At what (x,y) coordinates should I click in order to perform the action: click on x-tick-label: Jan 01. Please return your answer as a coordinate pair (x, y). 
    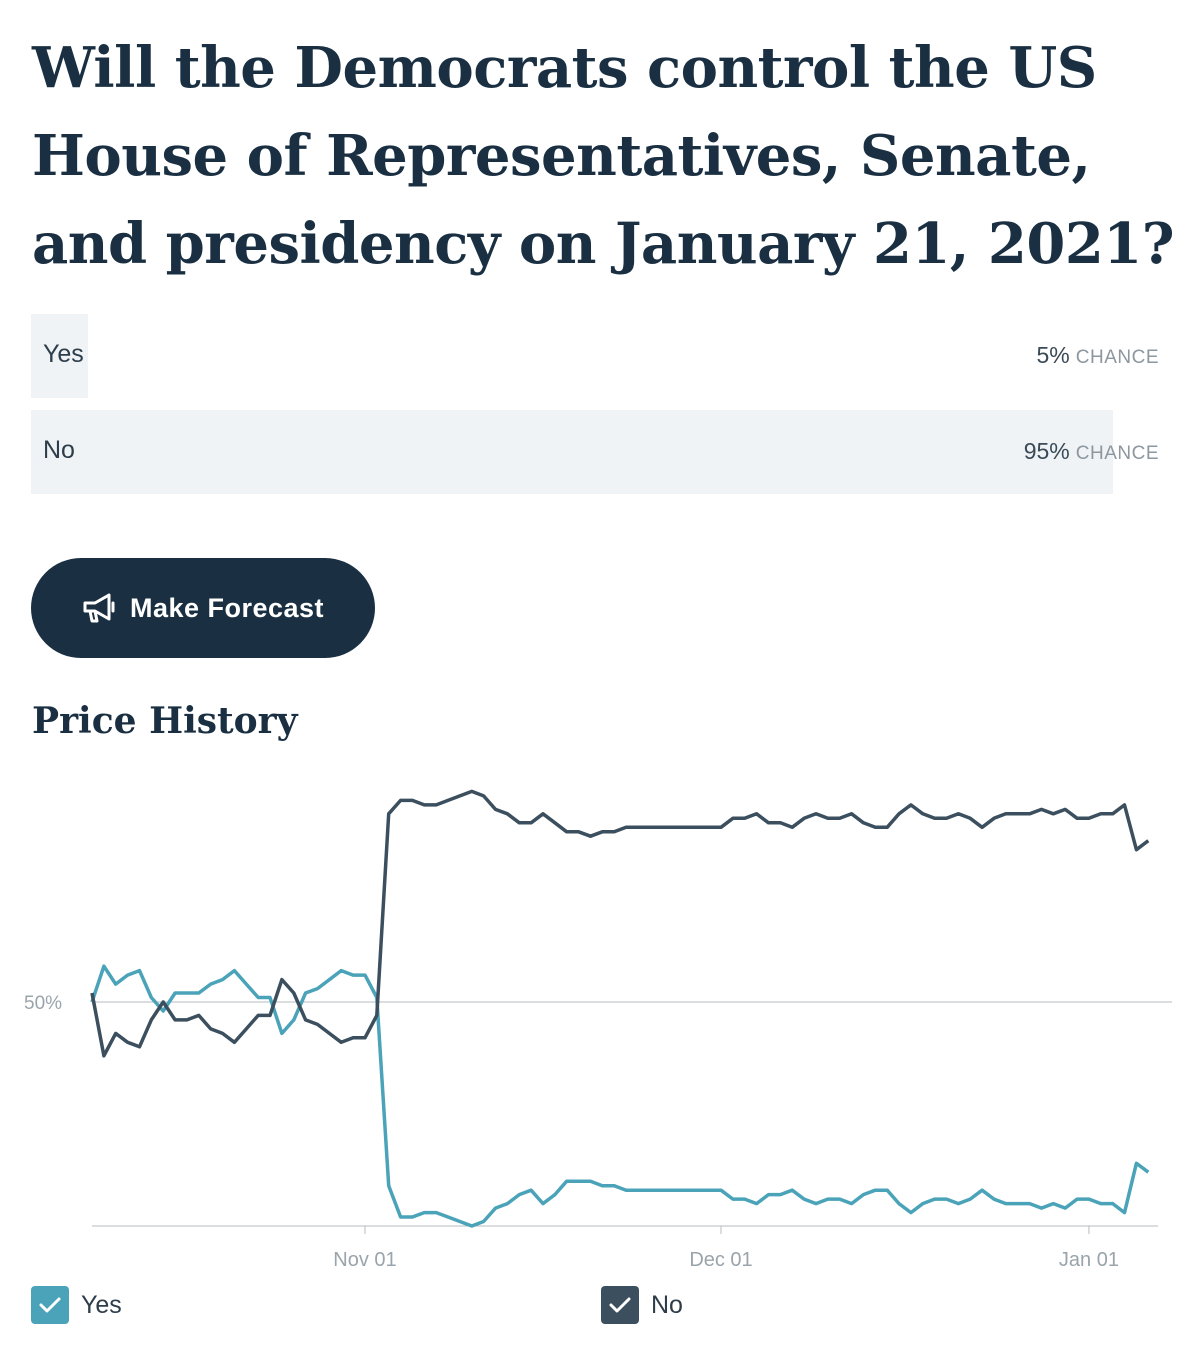
    Looking at the image, I should click on (1089, 1260).